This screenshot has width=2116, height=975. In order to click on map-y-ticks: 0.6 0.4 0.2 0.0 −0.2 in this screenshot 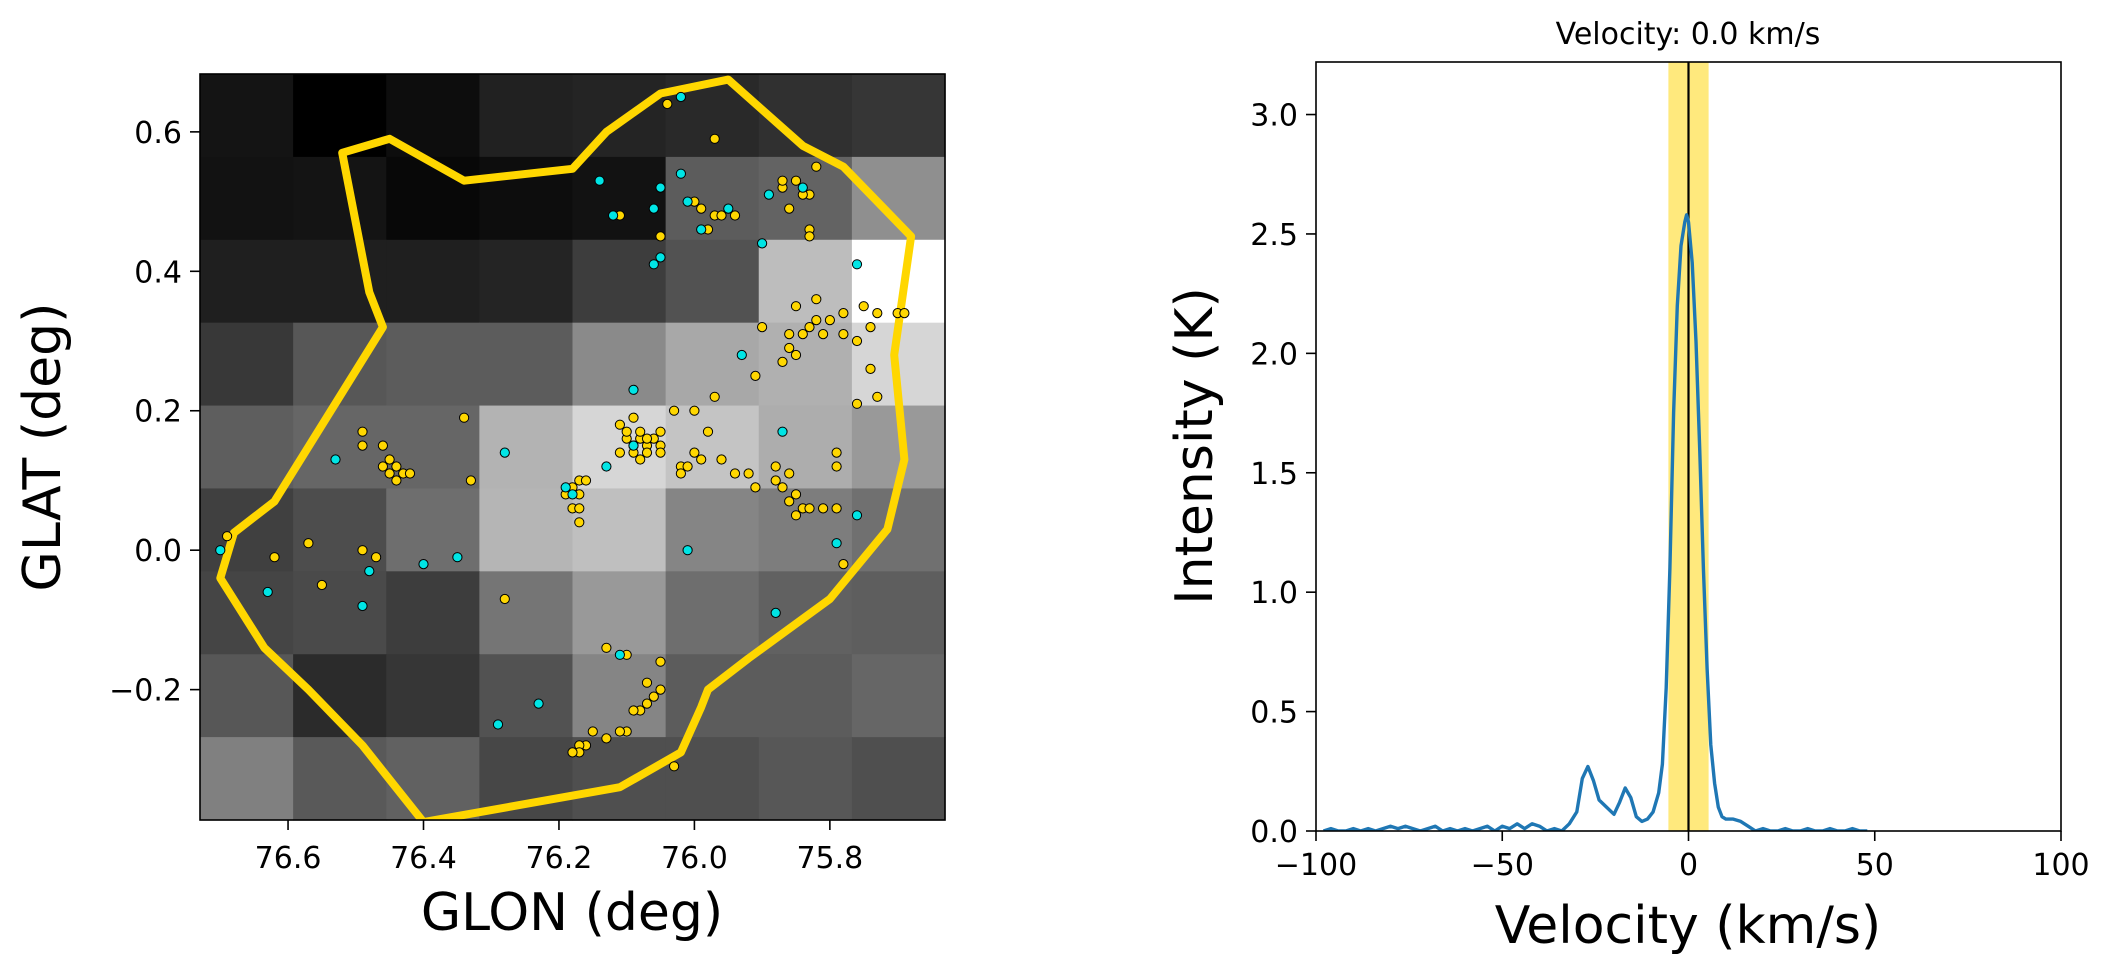, I will do `click(154, 412)`.